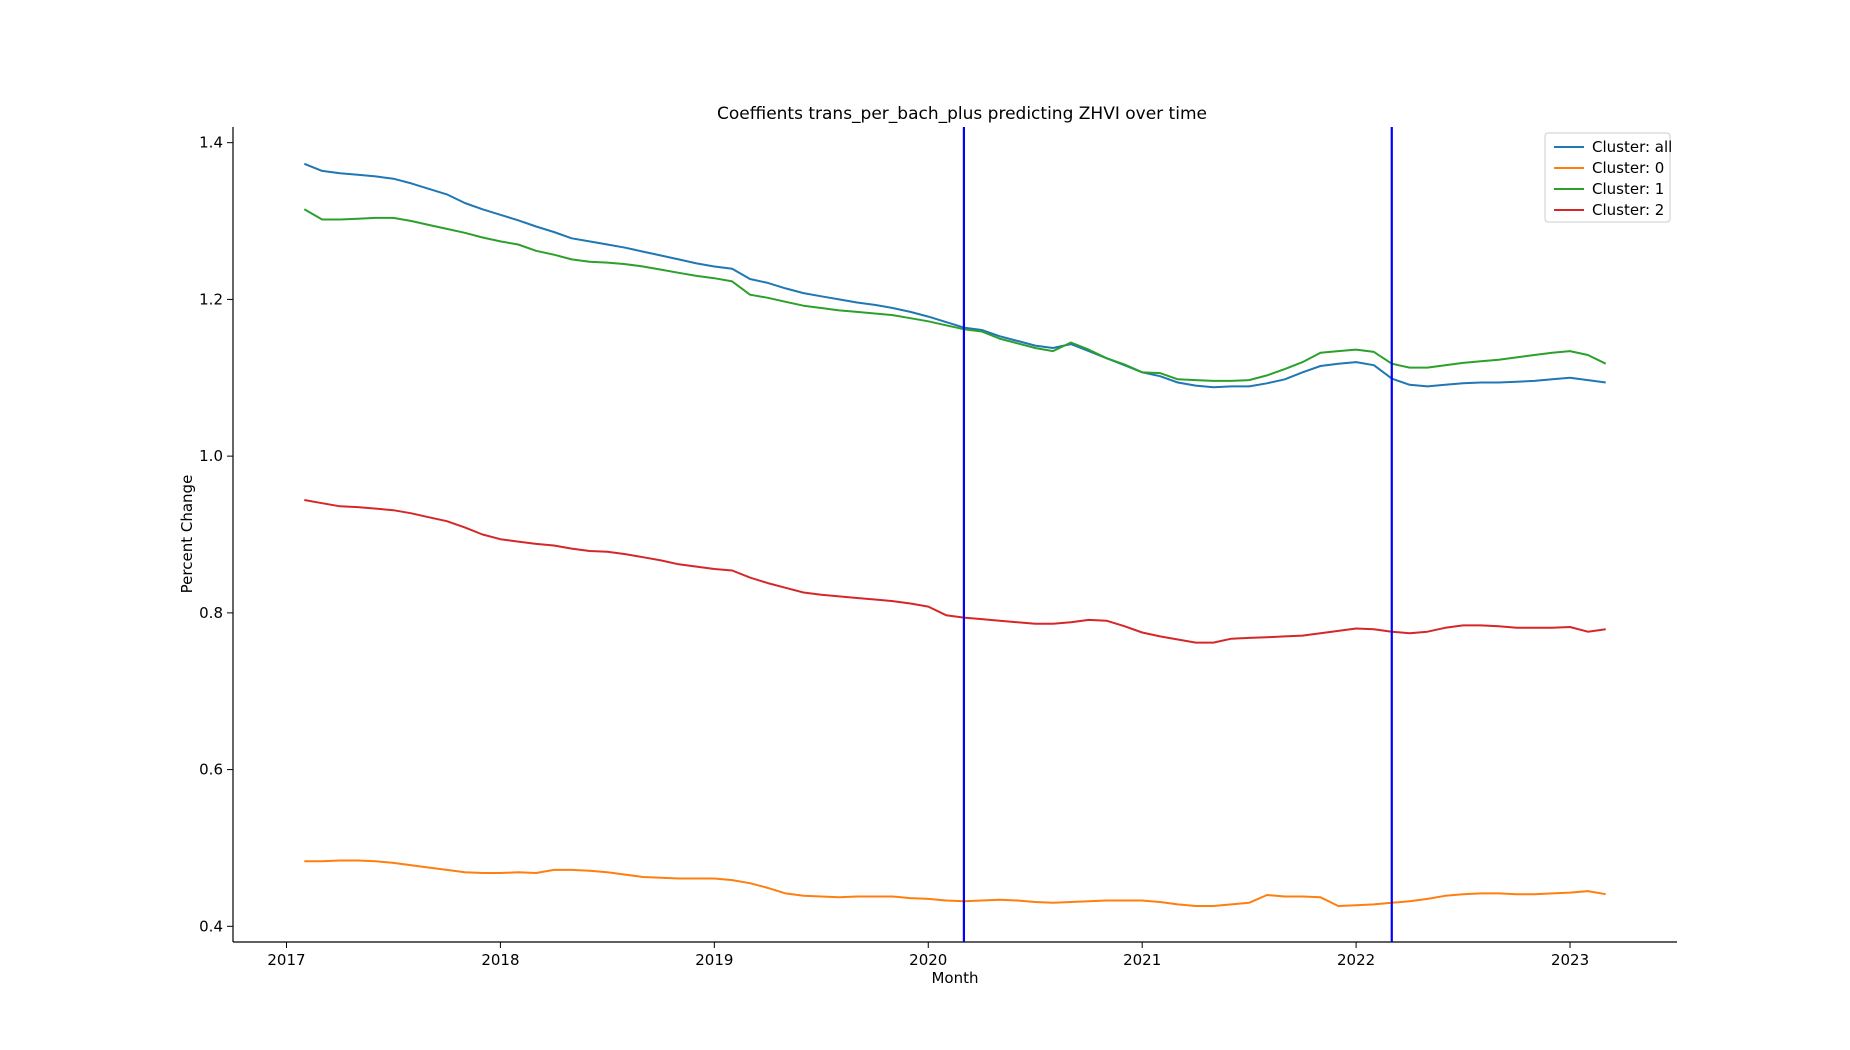  Describe the element at coordinates (216, 534) in the screenshot. I see `y-ticks: 0.4 0.6 0.8 1.0 1.2 1.4` at that location.